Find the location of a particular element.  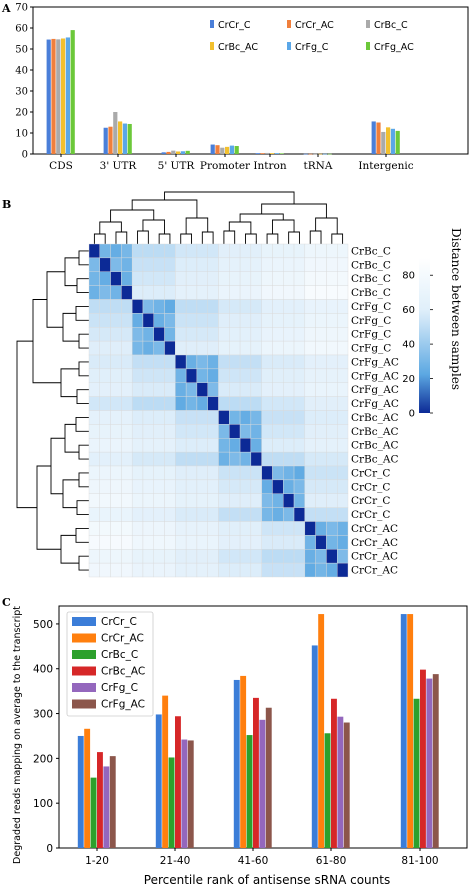

heatmap-row-label: CrCr_AC is located at coordinates (374, 529).